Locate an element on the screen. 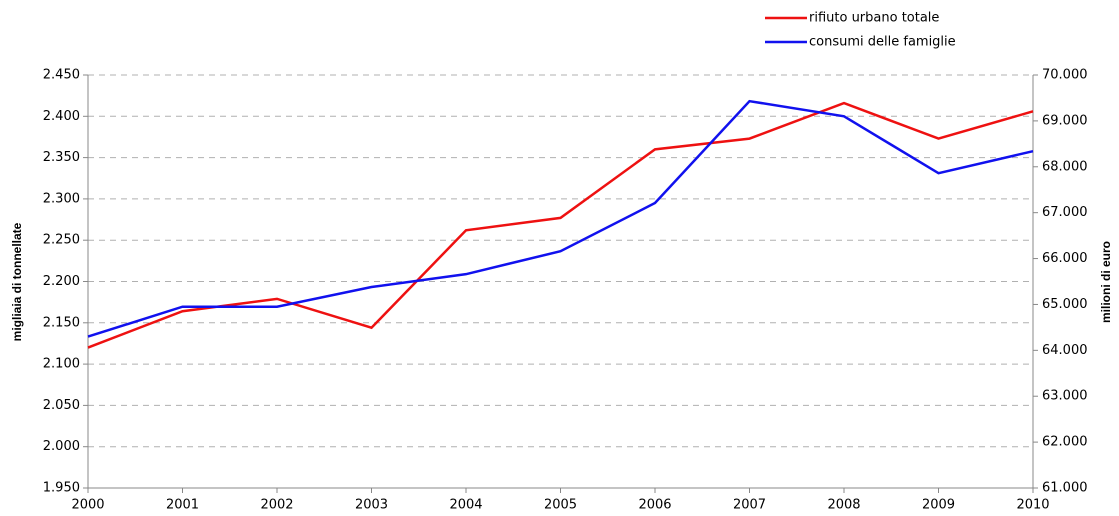  x-tick-label: 2010 is located at coordinates (1032, 505).